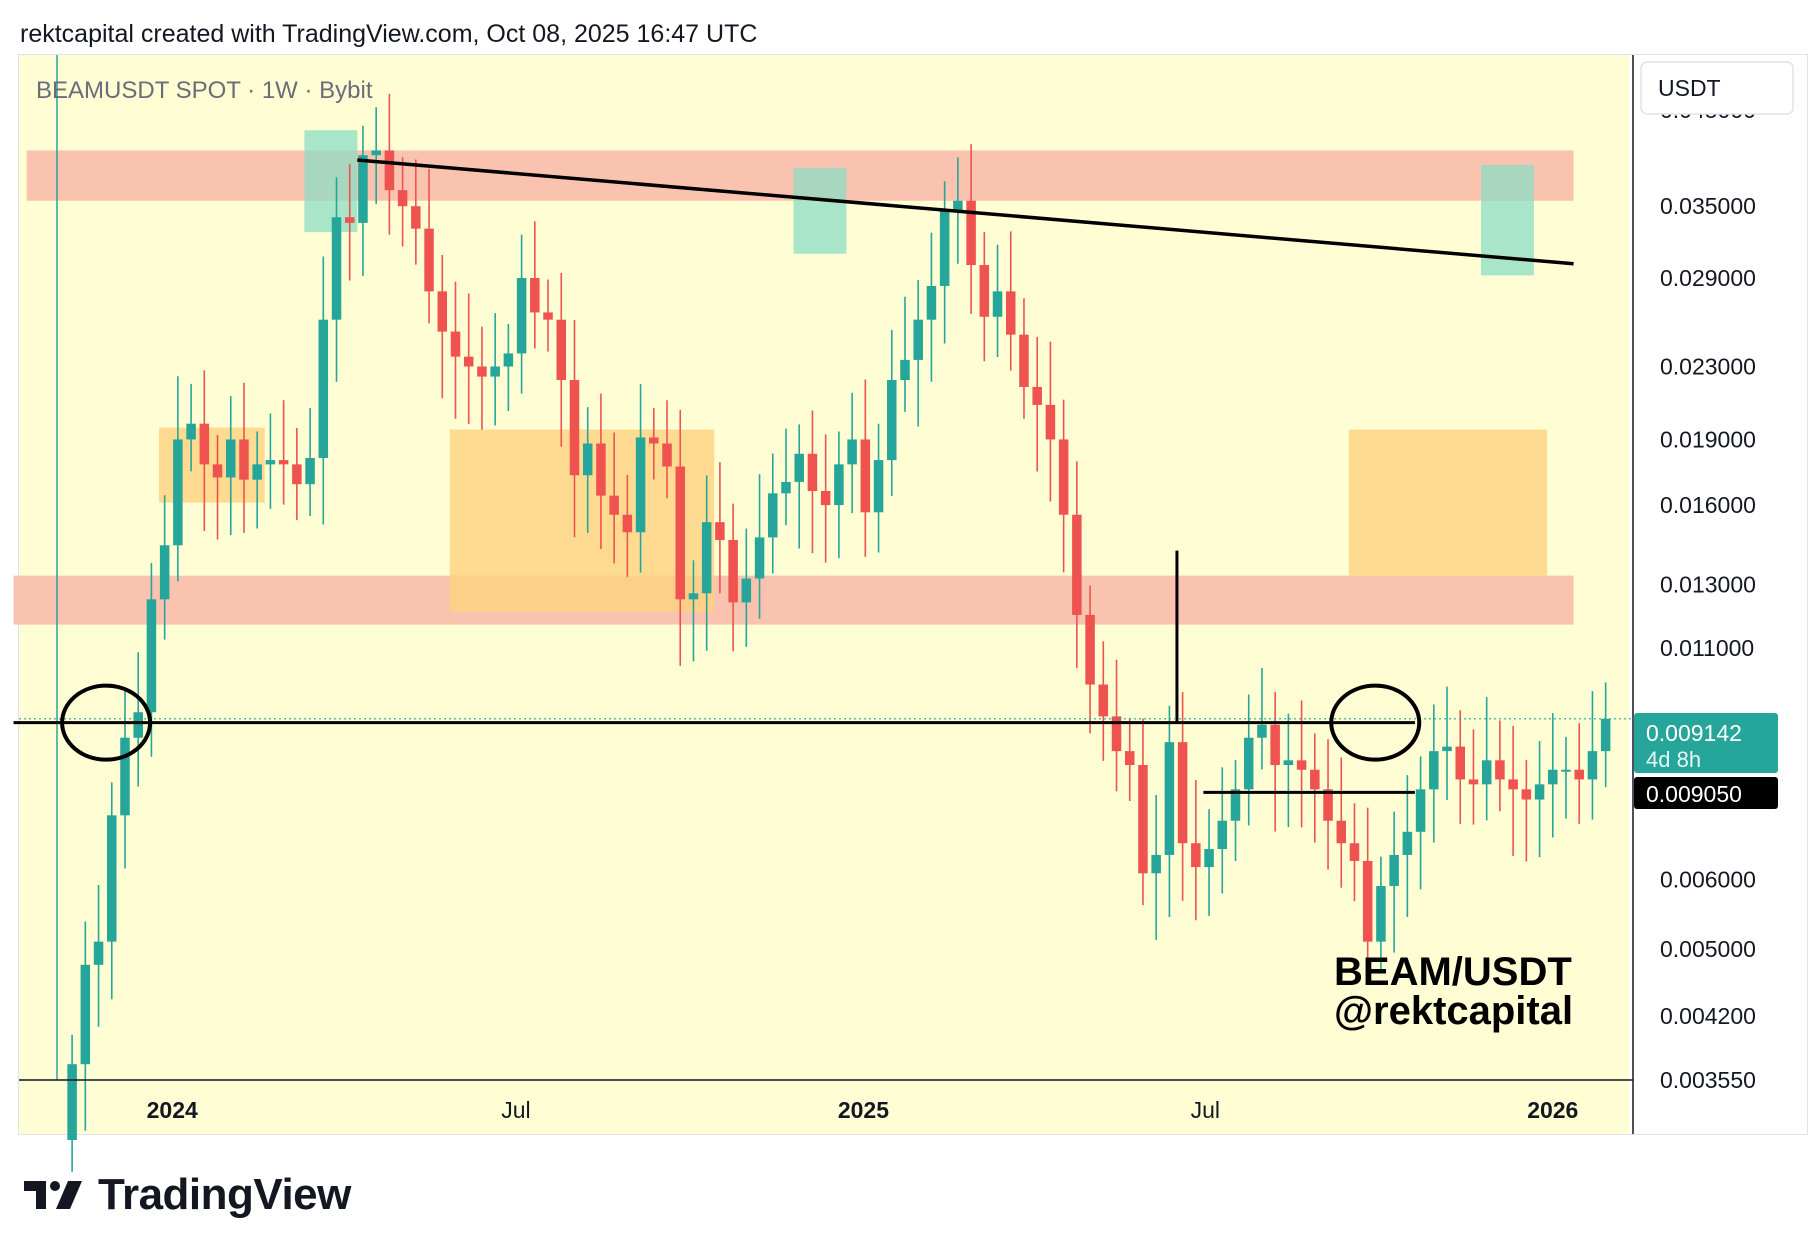 Image resolution: width=1820 pixels, height=1254 pixels. I want to click on currency-button: USDT, so click(1717, 88).